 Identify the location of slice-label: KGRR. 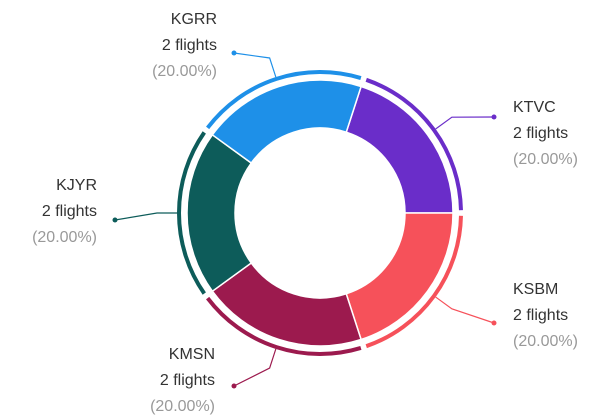
(194, 19).